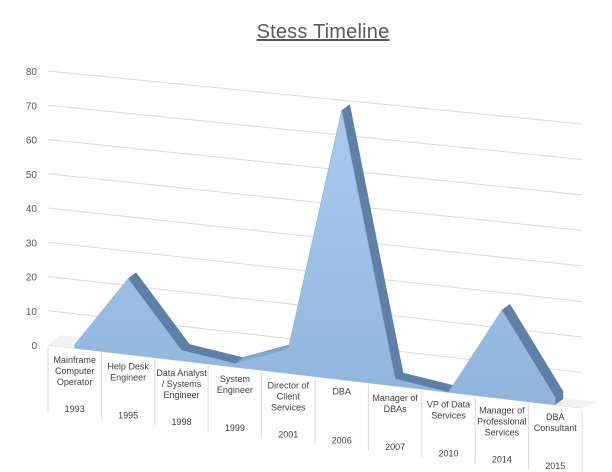 The height and width of the screenshot is (472, 612). What do you see at coordinates (32, 243) in the screenshot?
I see `y-tick-label: 30` at bounding box center [32, 243].